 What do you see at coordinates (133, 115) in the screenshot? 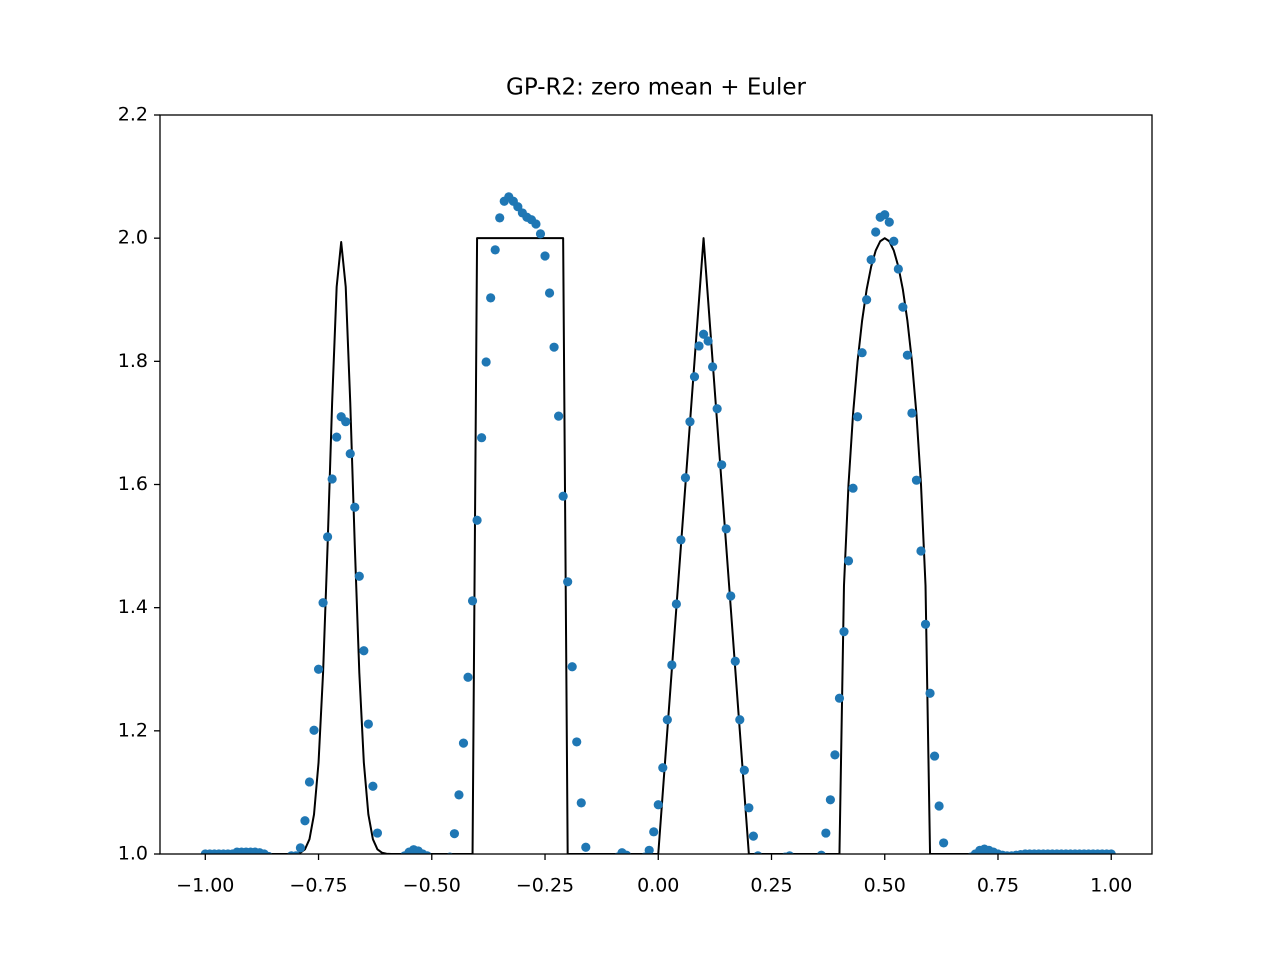
I see `y-tick-label: 2.2` at bounding box center [133, 115].